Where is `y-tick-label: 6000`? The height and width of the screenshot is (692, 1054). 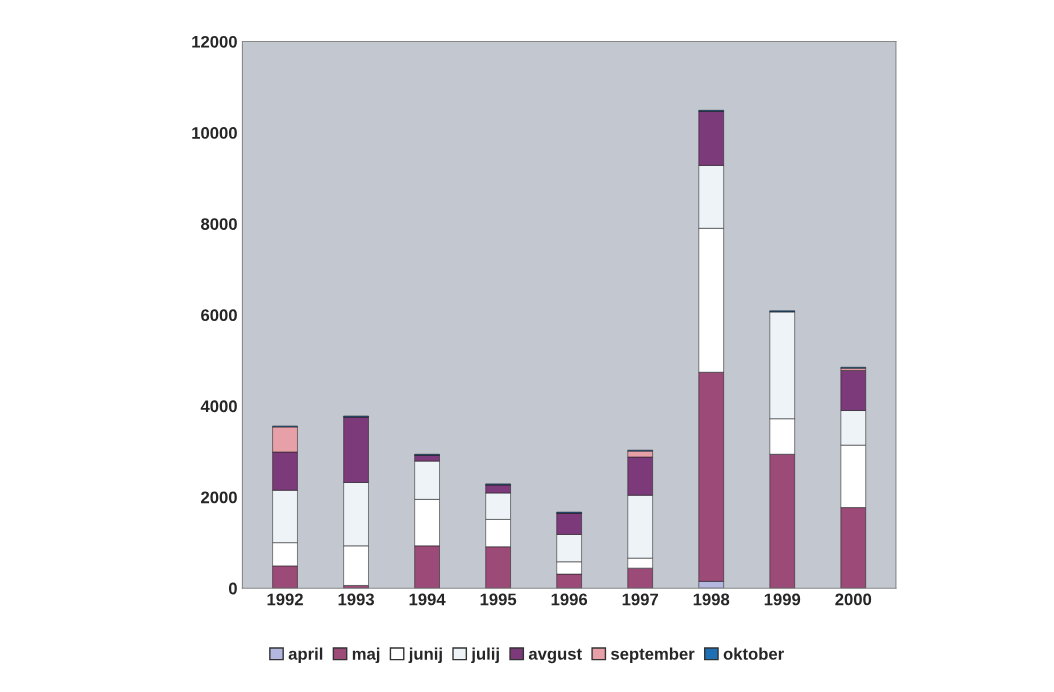
y-tick-label: 6000 is located at coordinates (219, 315).